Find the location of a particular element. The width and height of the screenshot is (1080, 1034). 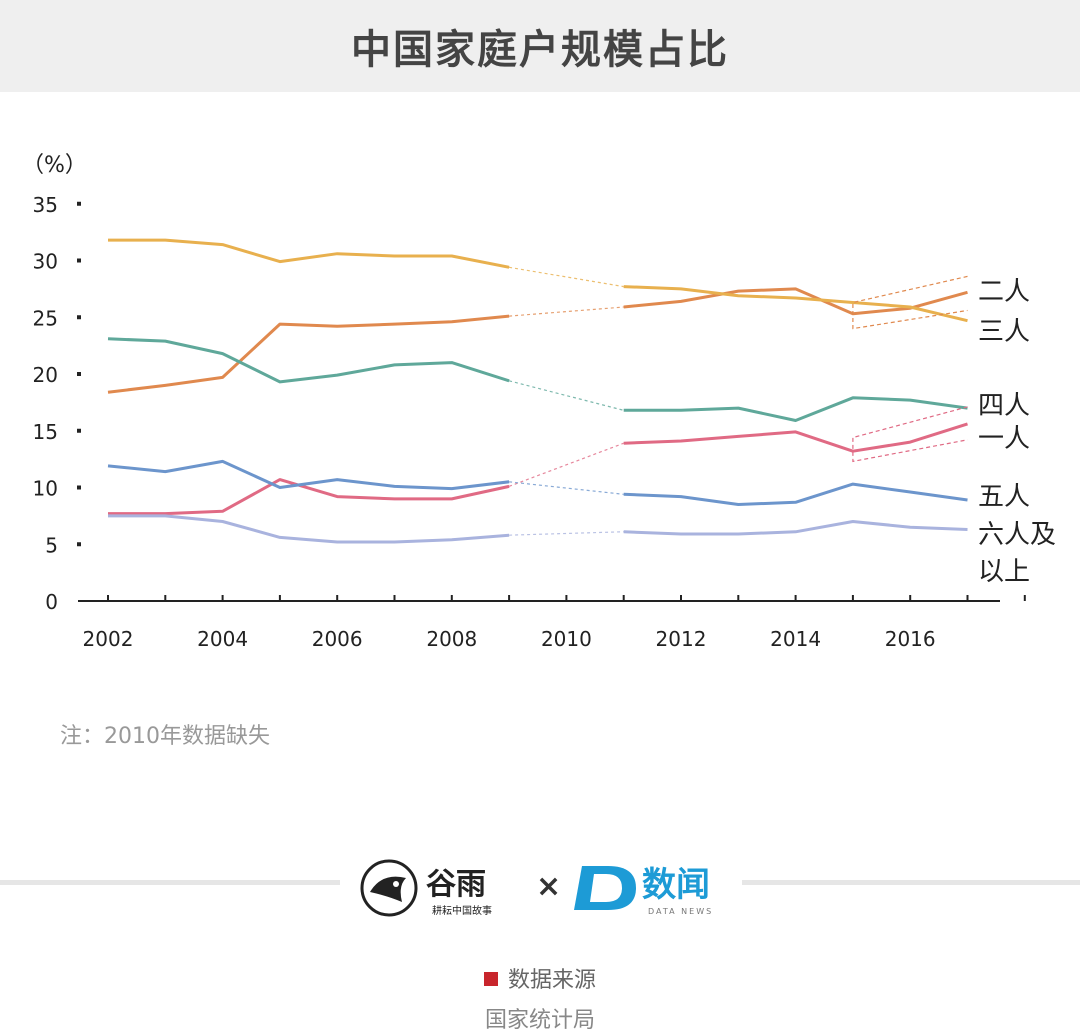

y-axis-unit-label: （%） is located at coordinates (54, 165).